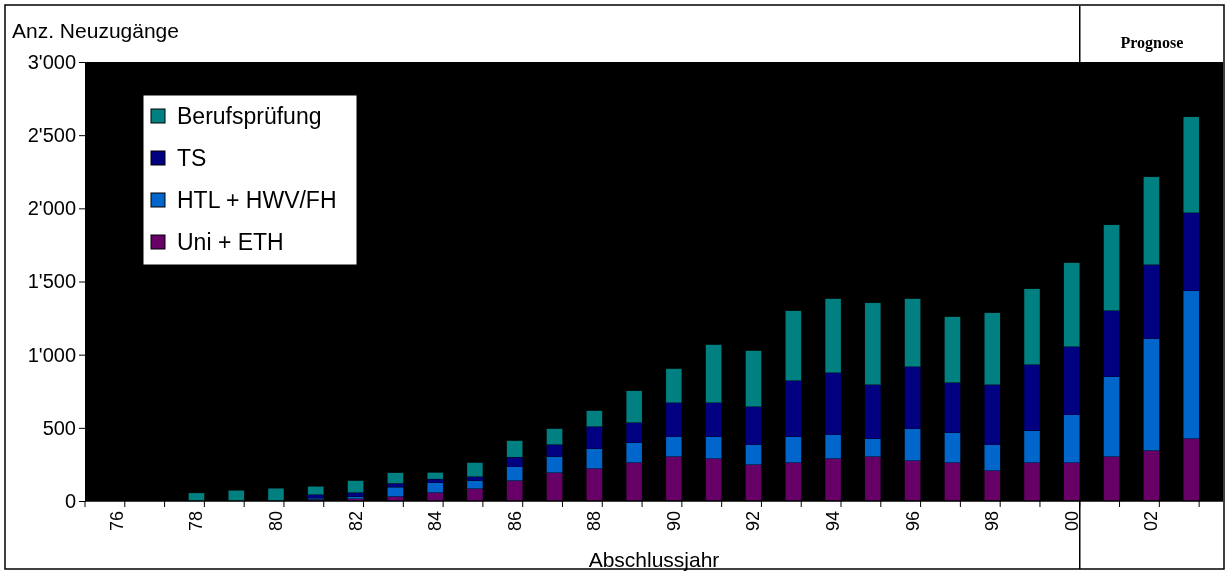  I want to click on y-tick-label: 500, so click(59, 427).